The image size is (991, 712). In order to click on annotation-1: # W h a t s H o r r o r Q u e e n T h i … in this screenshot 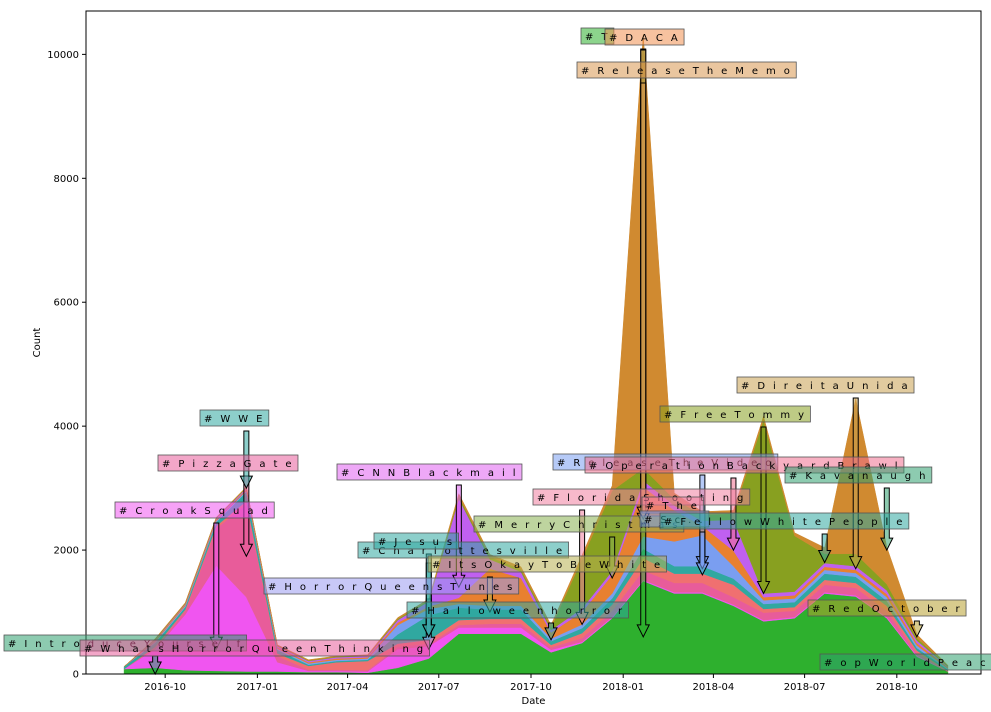, I will do `click(254, 648)`.